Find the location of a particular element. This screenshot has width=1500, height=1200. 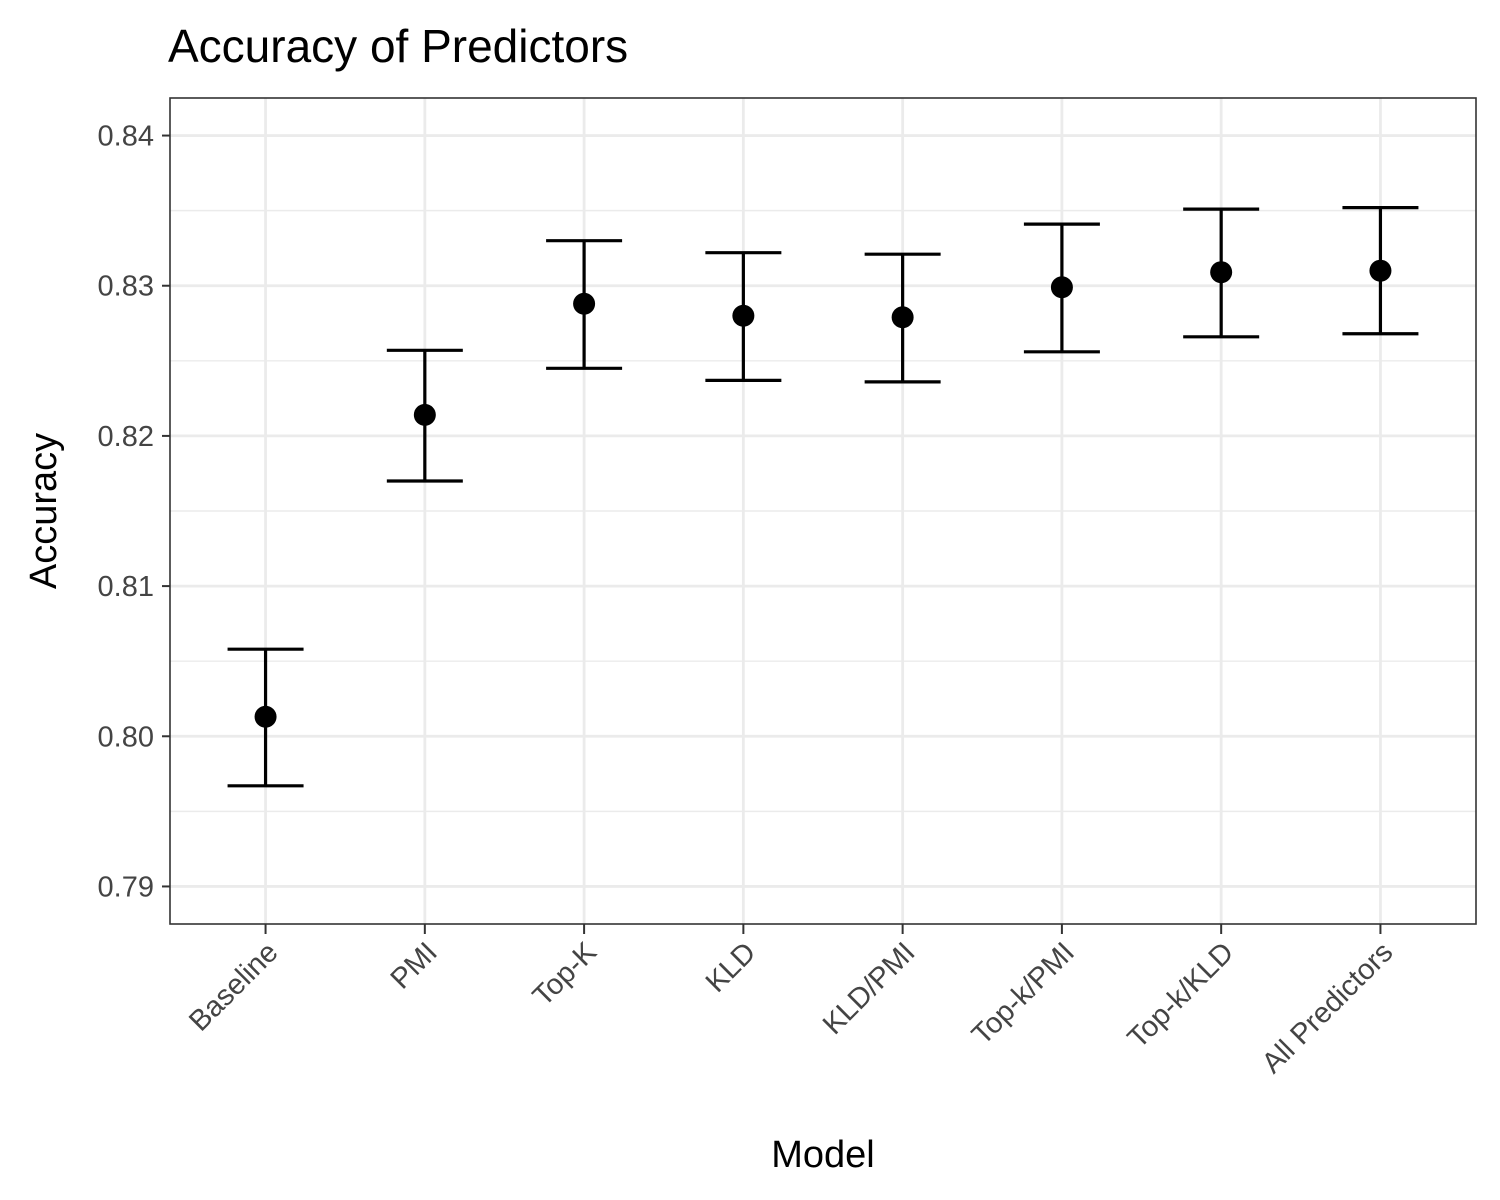

y-axis-title: Accuracy is located at coordinates (44, 511).